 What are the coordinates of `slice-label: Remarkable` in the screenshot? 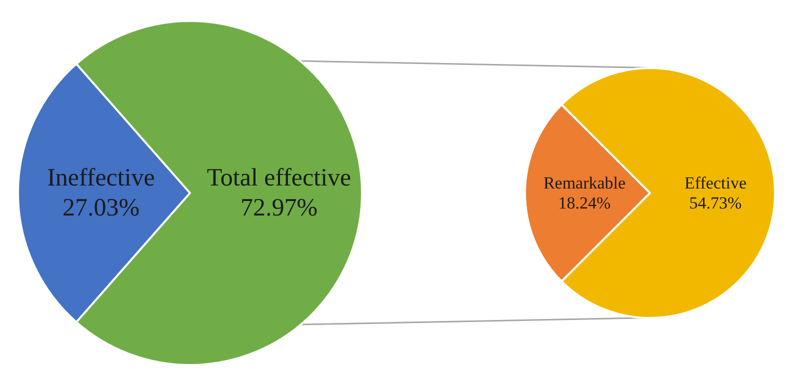 It's located at (584, 182).